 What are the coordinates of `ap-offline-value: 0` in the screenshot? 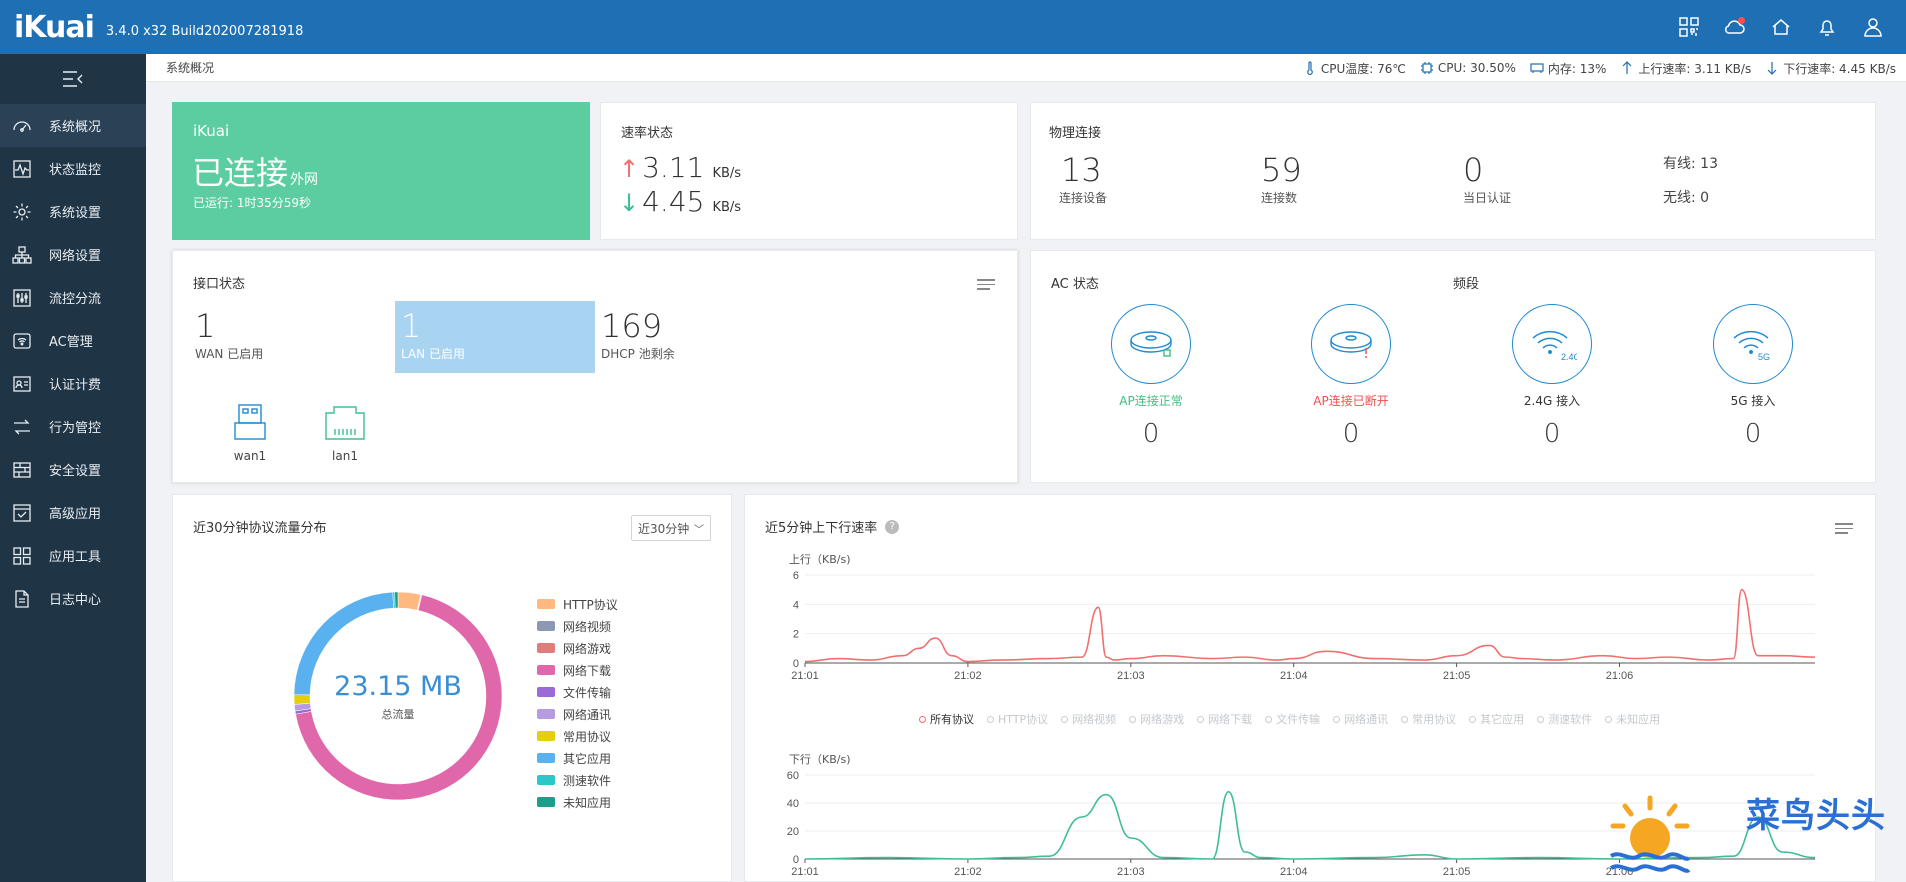 It's located at (1351, 434).